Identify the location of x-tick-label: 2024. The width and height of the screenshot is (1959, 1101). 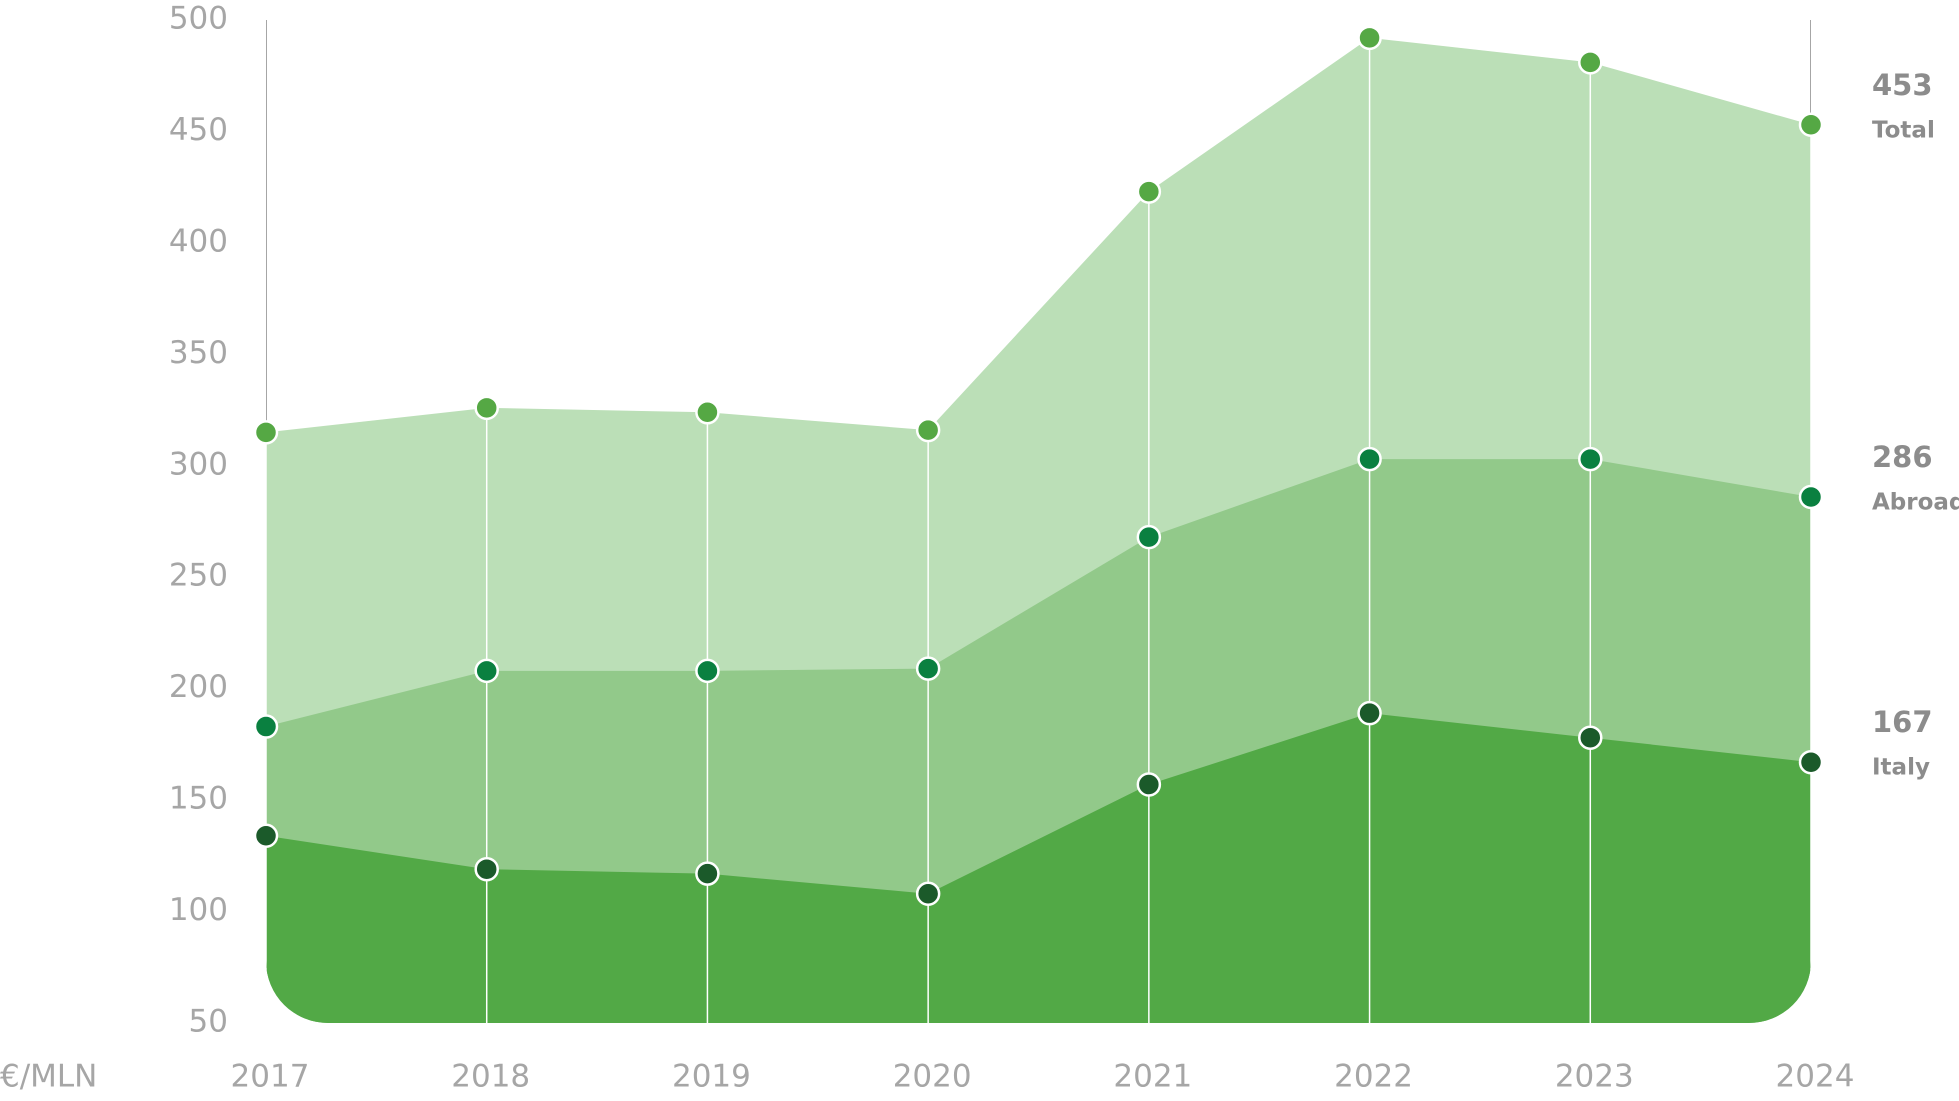
(1815, 1077).